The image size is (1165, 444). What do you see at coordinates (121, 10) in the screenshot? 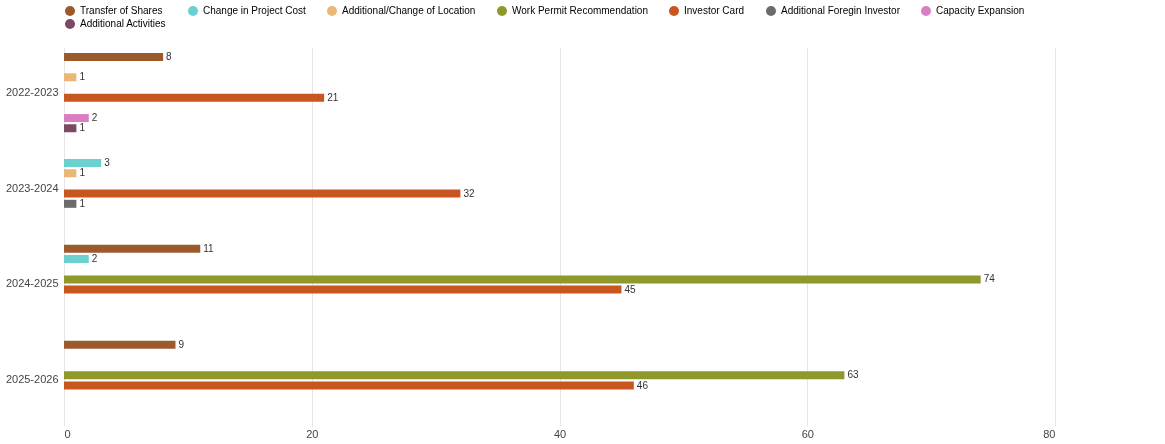
I see `legend-label: Transfer of Shares` at bounding box center [121, 10].